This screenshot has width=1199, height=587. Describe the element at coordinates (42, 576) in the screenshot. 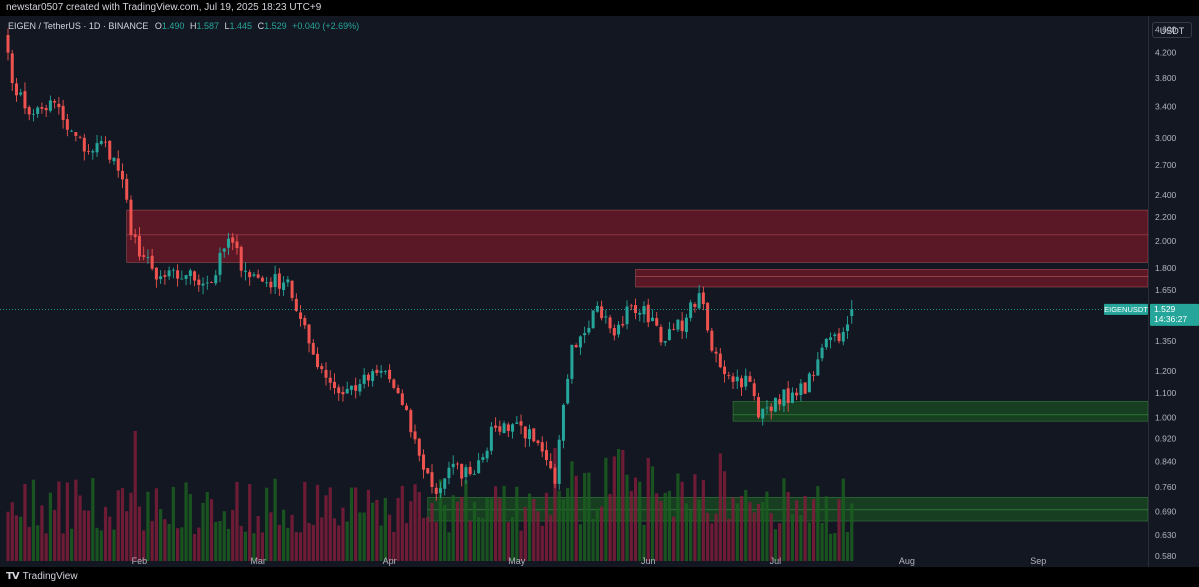

I see `tradingview-logo: 𝗧𝗩 TradingView` at that location.